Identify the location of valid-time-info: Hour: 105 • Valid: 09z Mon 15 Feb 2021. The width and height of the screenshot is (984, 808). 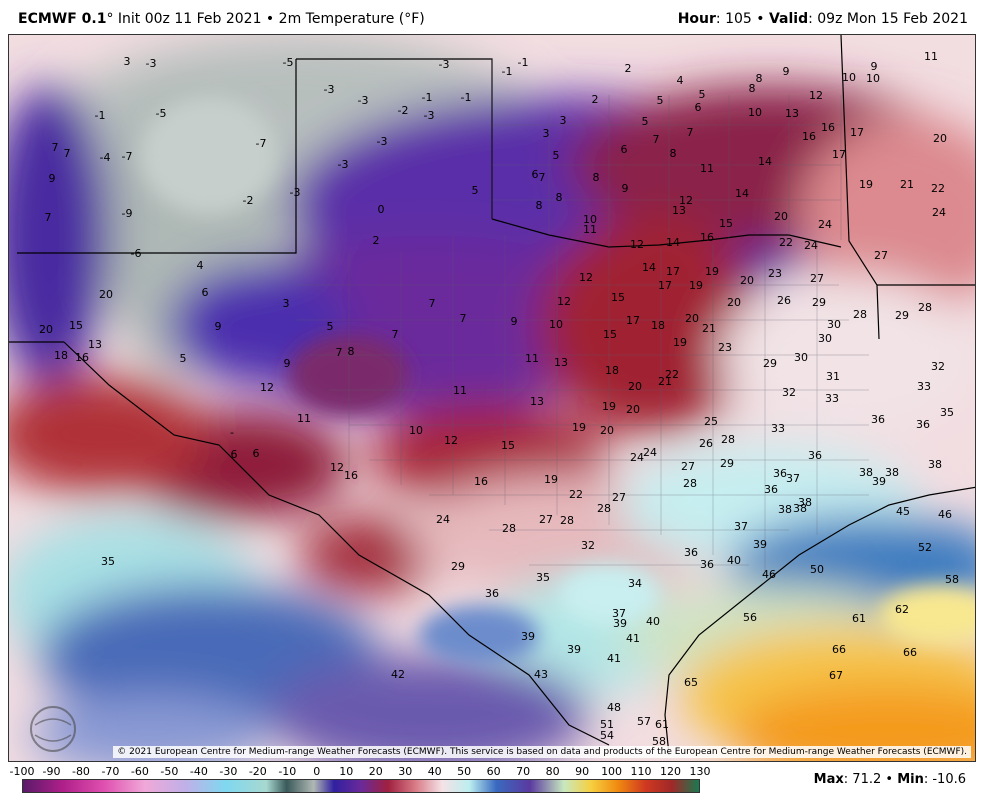
(823, 19).